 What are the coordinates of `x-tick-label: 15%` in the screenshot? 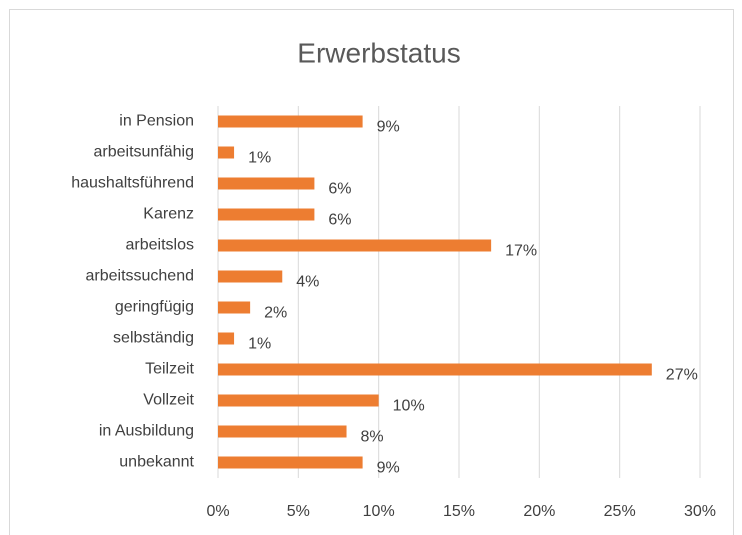 It's located at (459, 511).